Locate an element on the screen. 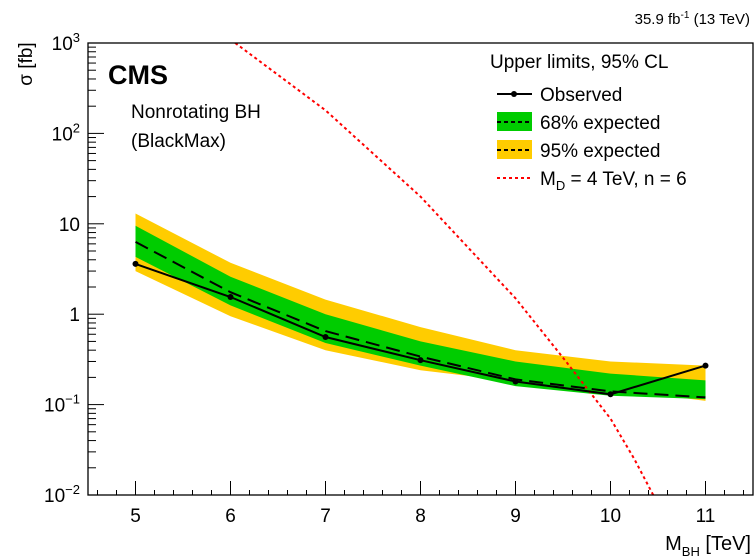 The width and height of the screenshot is (754, 557). legend-observed-label: Observed is located at coordinates (581, 95).